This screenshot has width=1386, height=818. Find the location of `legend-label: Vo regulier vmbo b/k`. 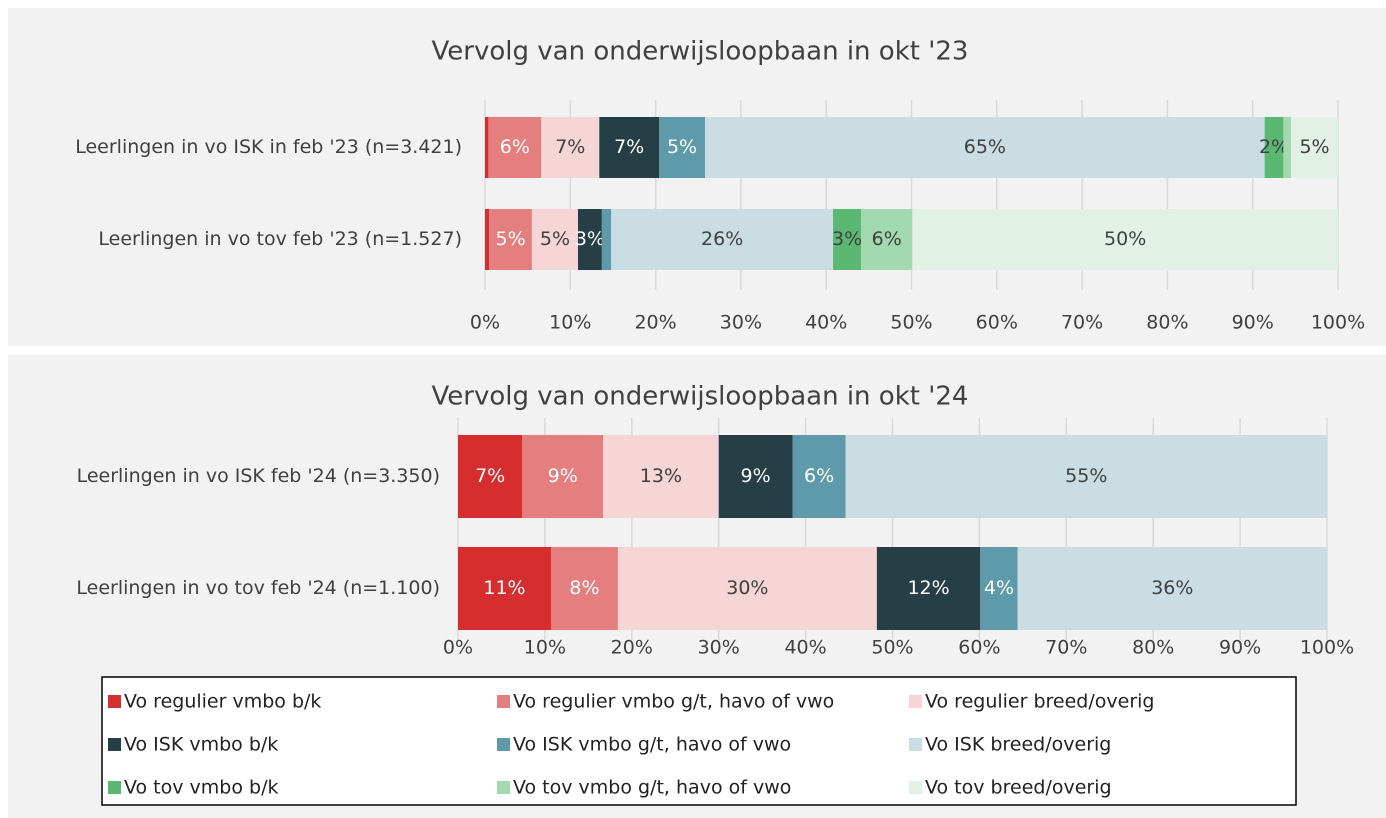

legend-label: Vo regulier vmbo b/k is located at coordinates (222, 702).